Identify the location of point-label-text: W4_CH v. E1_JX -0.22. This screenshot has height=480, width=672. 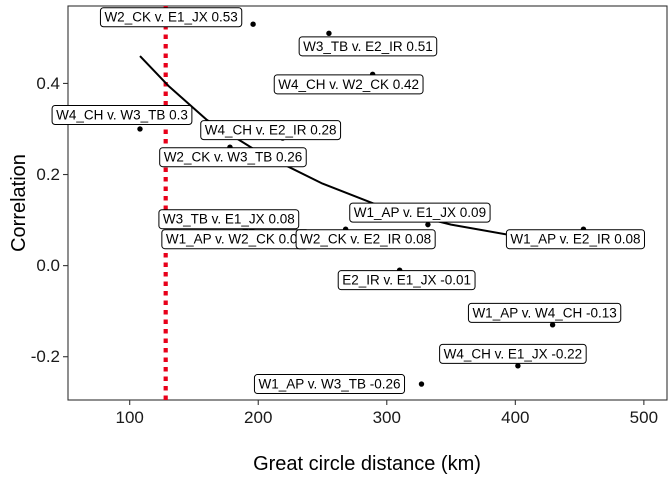
(513, 353).